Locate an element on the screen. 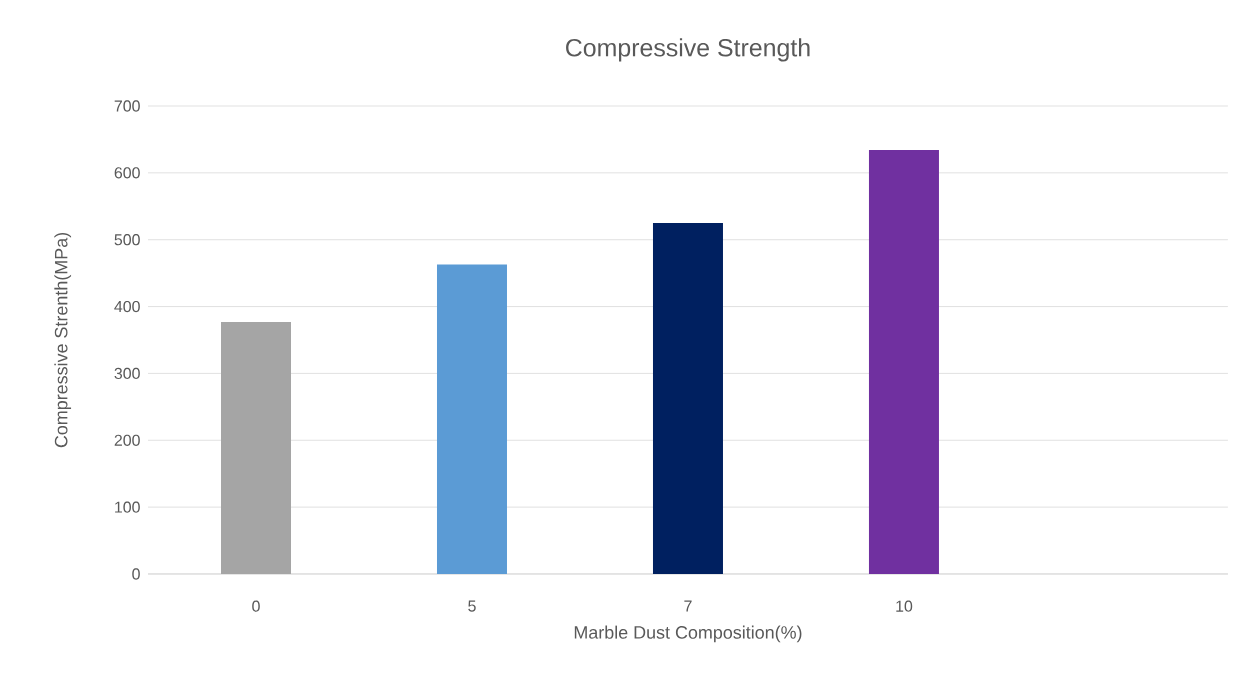 The height and width of the screenshot is (695, 1257). y-tick-label: 400 is located at coordinates (127, 306).